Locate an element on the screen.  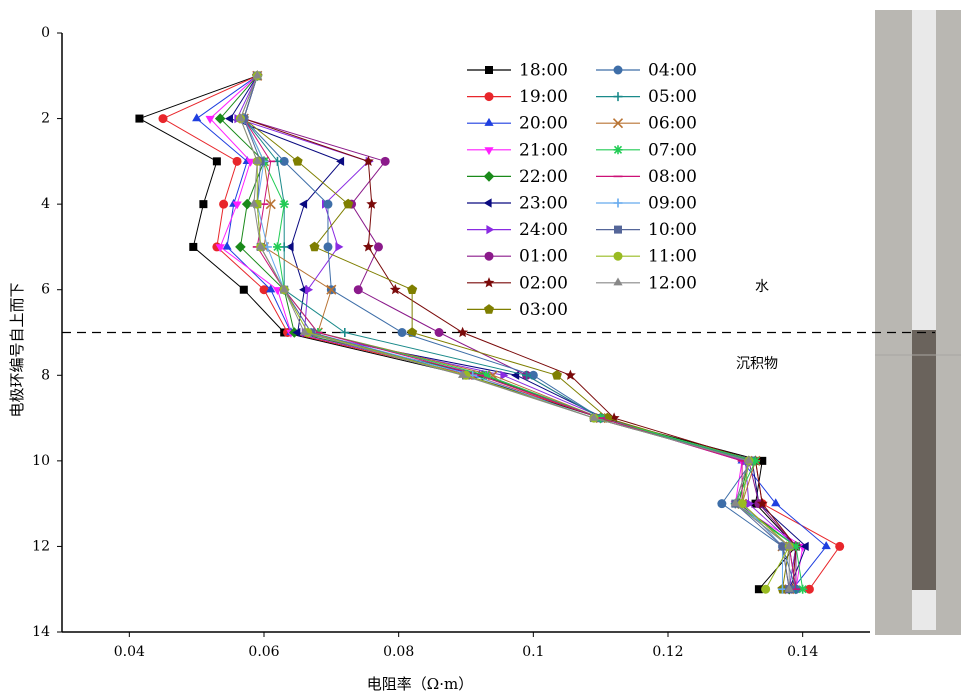
annotation: 水 is located at coordinates (762, 287).